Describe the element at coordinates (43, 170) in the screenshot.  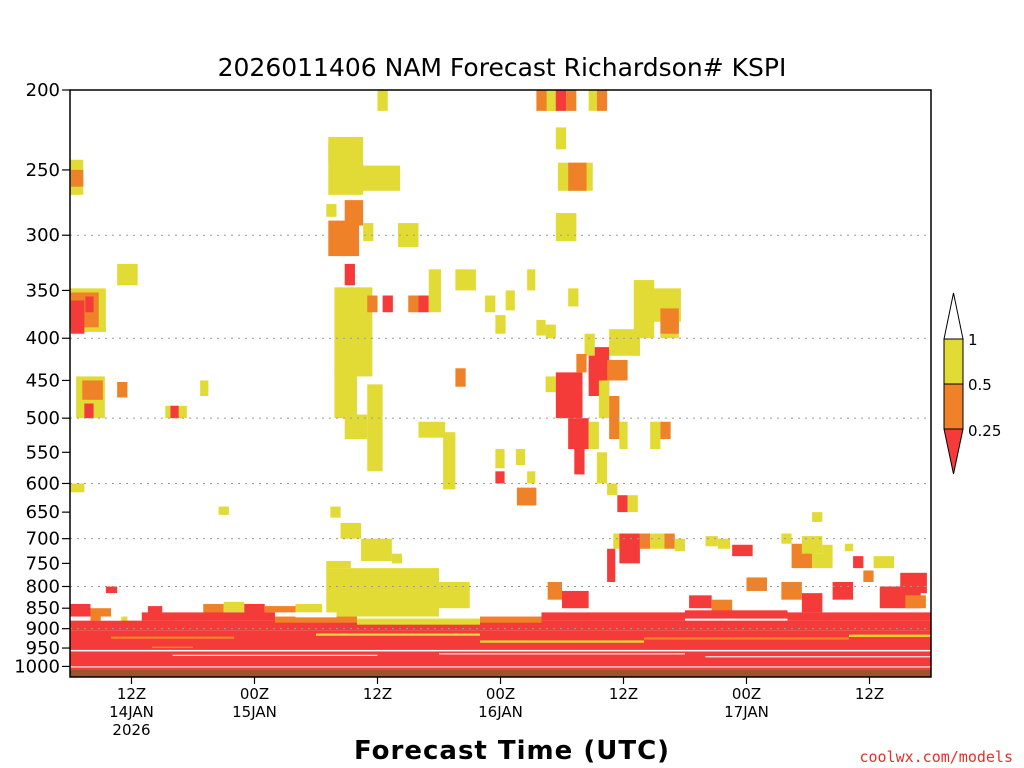
I see `y-tick-label: 250` at that location.